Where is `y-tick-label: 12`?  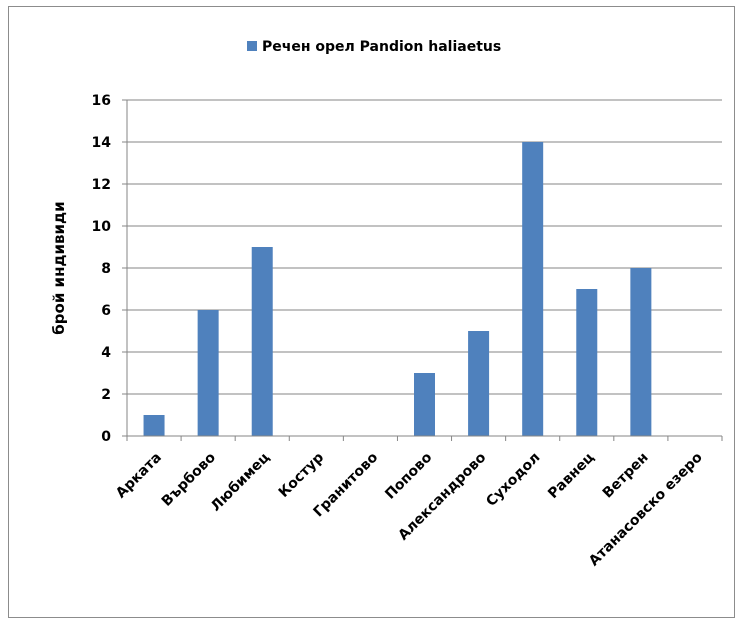
y-tick-label: 12 is located at coordinates (101, 185).